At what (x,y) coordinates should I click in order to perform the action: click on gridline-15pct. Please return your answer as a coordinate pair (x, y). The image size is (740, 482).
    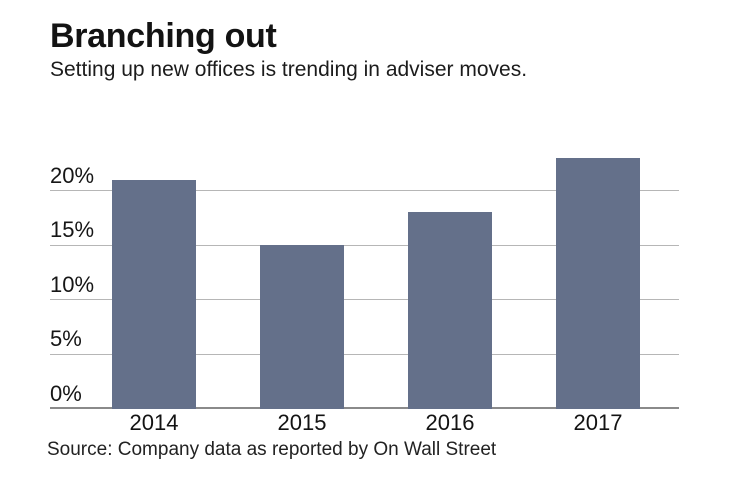
    Looking at the image, I should click on (364, 245).